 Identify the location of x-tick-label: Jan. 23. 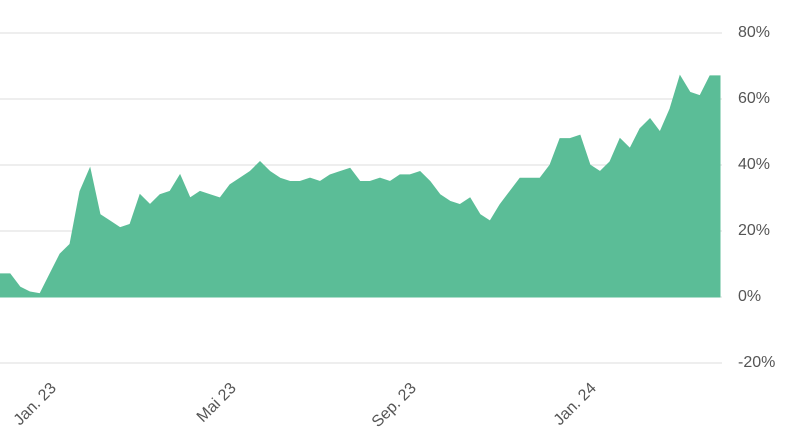
(35, 404).